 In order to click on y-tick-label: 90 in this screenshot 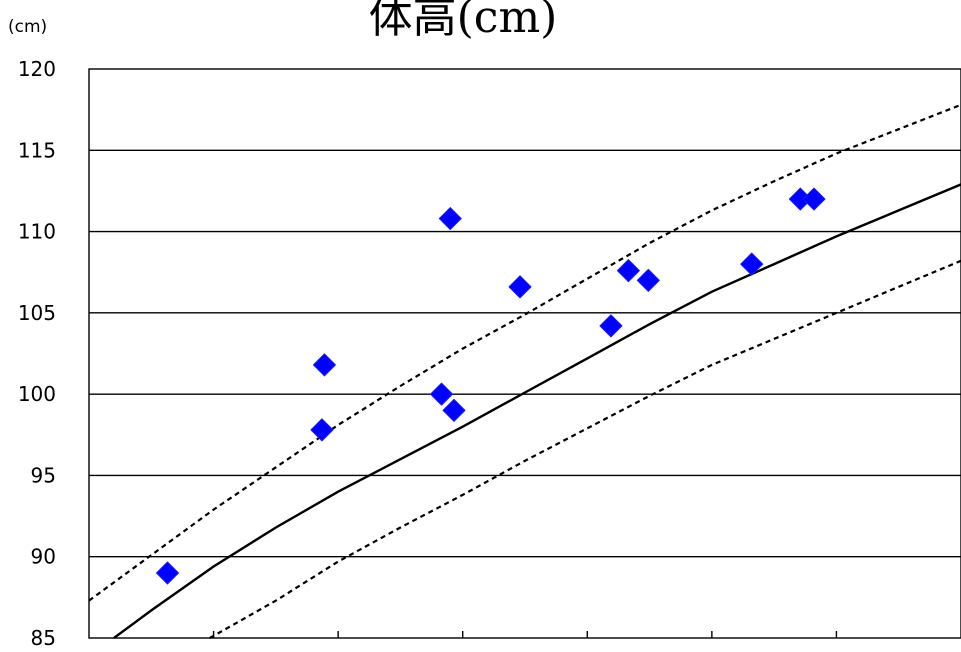, I will do `click(43, 557)`.